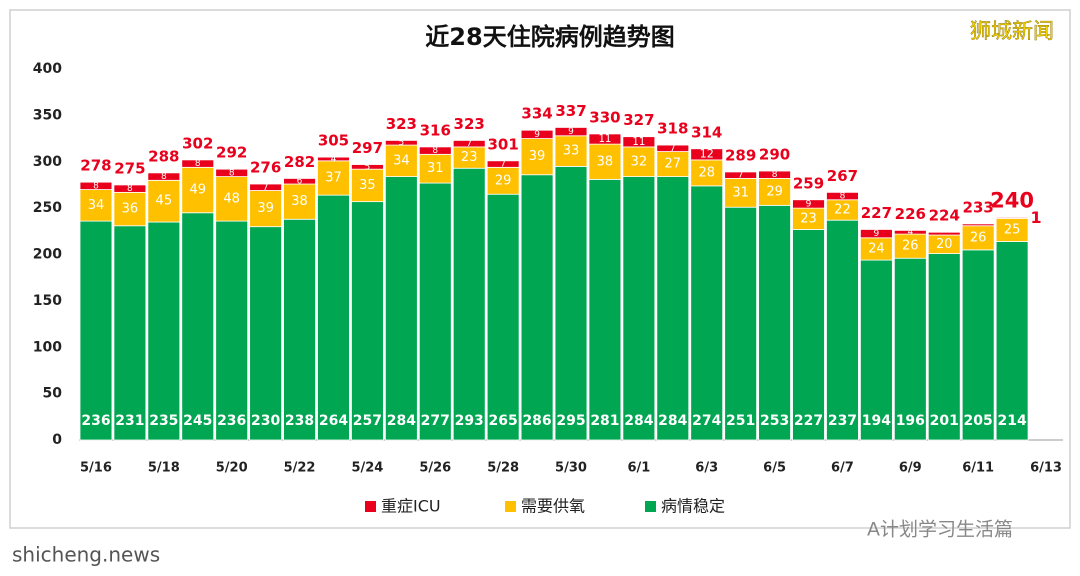  I want to click on value-label: 281, so click(604, 421).